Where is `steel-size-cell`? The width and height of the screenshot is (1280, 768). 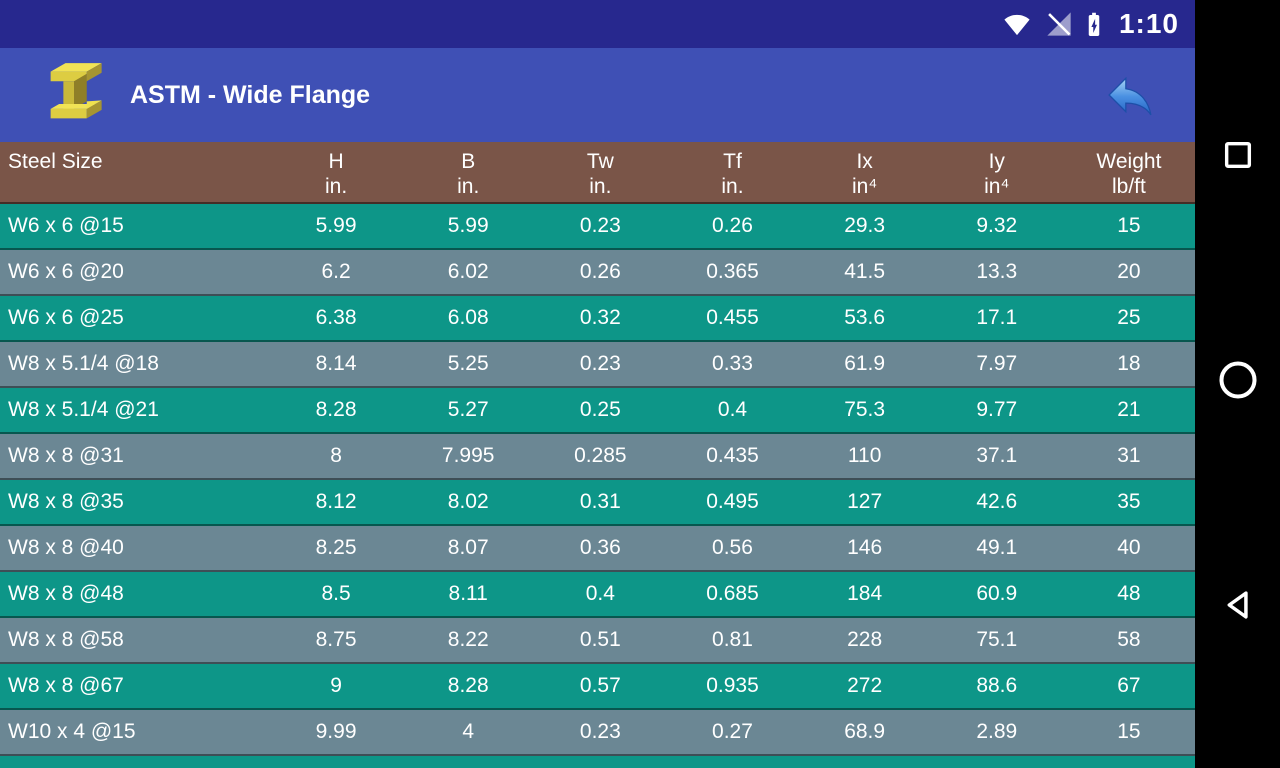
steel-size-cell is located at coordinates (135, 762).